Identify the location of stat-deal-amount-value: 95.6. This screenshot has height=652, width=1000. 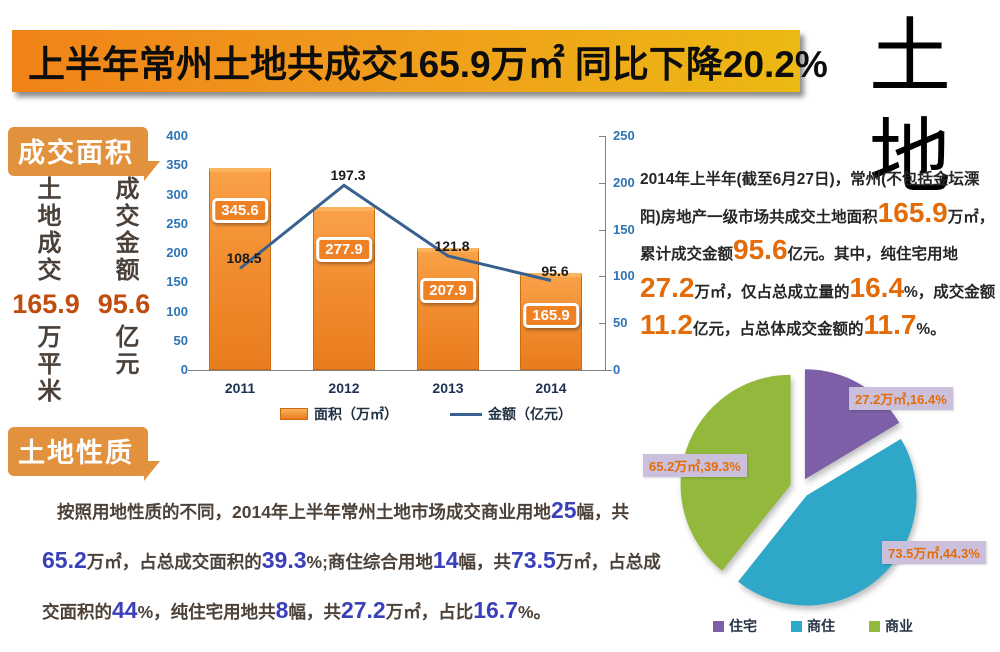
(124, 304).